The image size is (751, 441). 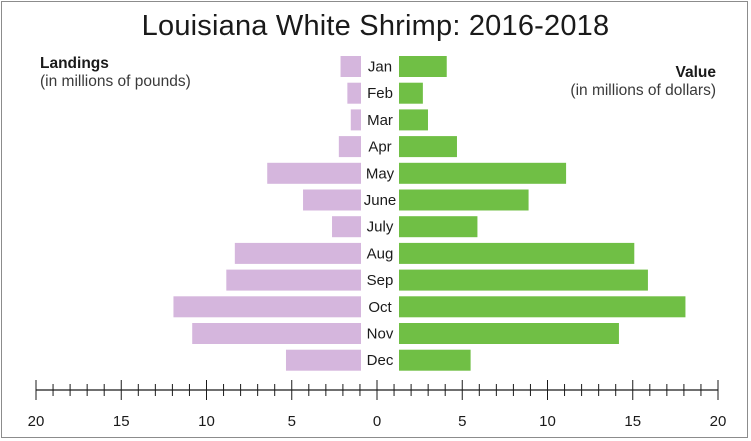 What do you see at coordinates (350, 66) in the screenshot?
I see `landings-bar-jan` at bounding box center [350, 66].